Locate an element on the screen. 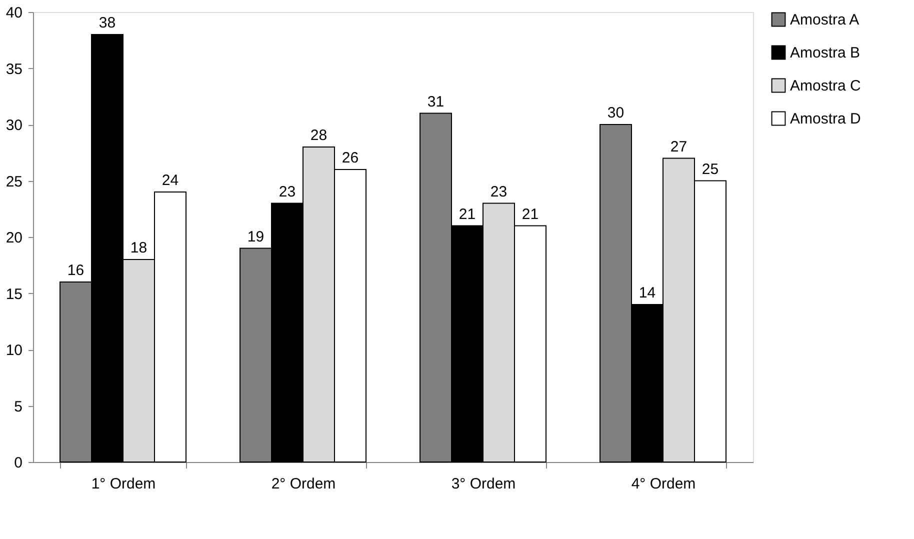 This screenshot has width=914, height=539. legend-label: Amostra B is located at coordinates (825, 53).